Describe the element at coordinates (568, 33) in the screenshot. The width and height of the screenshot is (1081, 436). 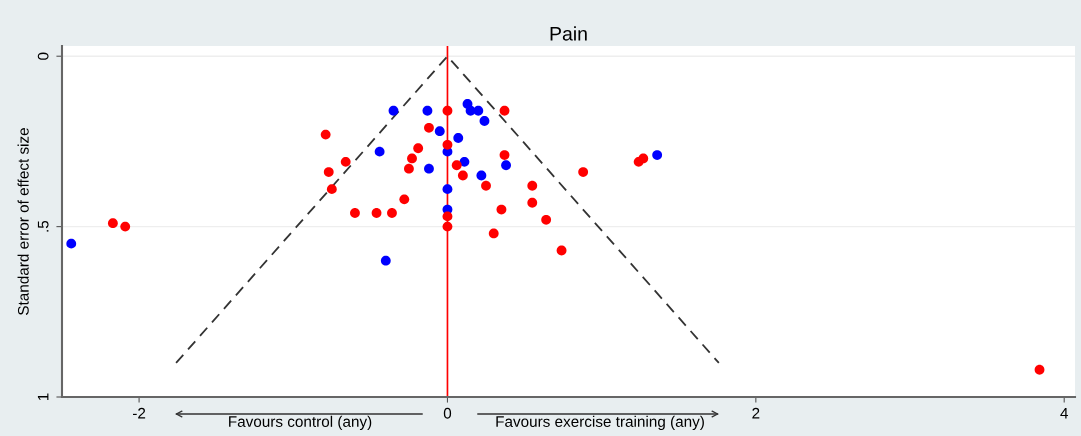
I see `chart-title: Pain` at that location.